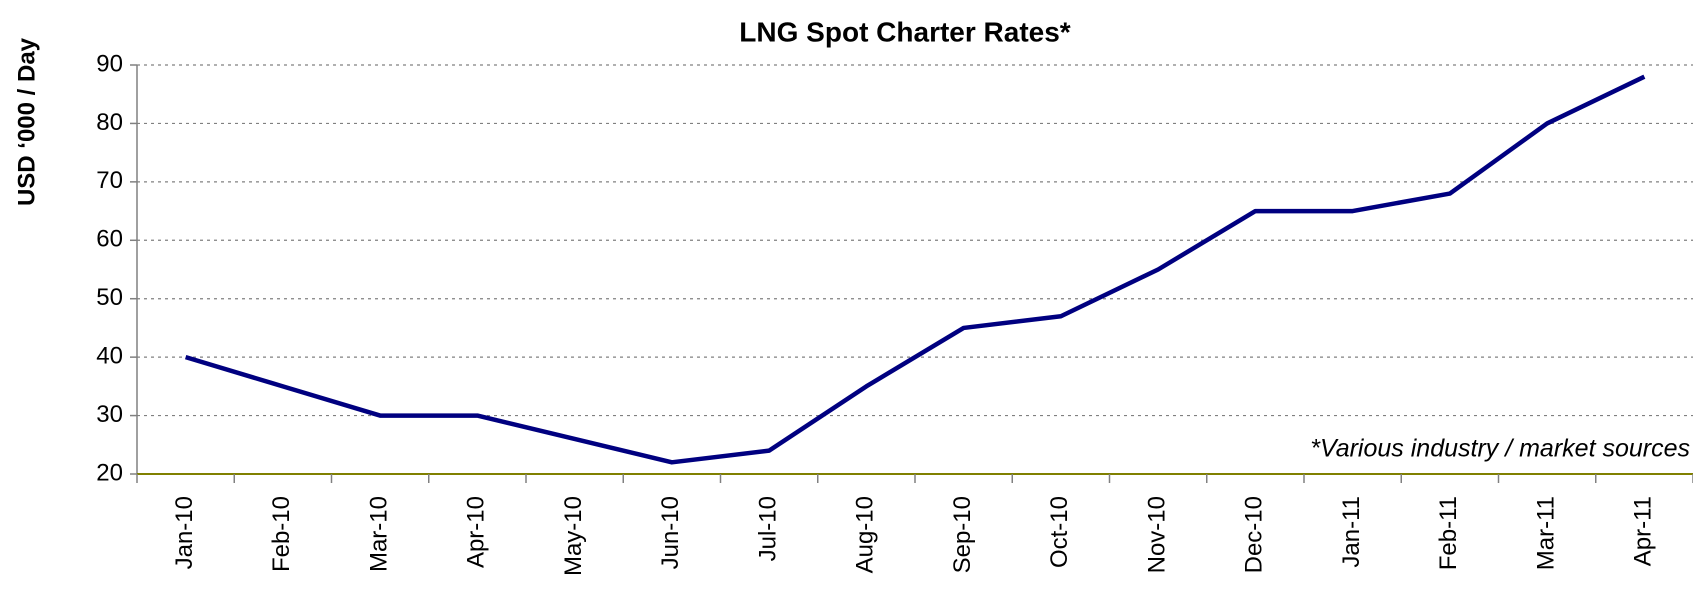  What do you see at coordinates (281, 534) in the screenshot?
I see `x-tick-label: Feb-10` at bounding box center [281, 534].